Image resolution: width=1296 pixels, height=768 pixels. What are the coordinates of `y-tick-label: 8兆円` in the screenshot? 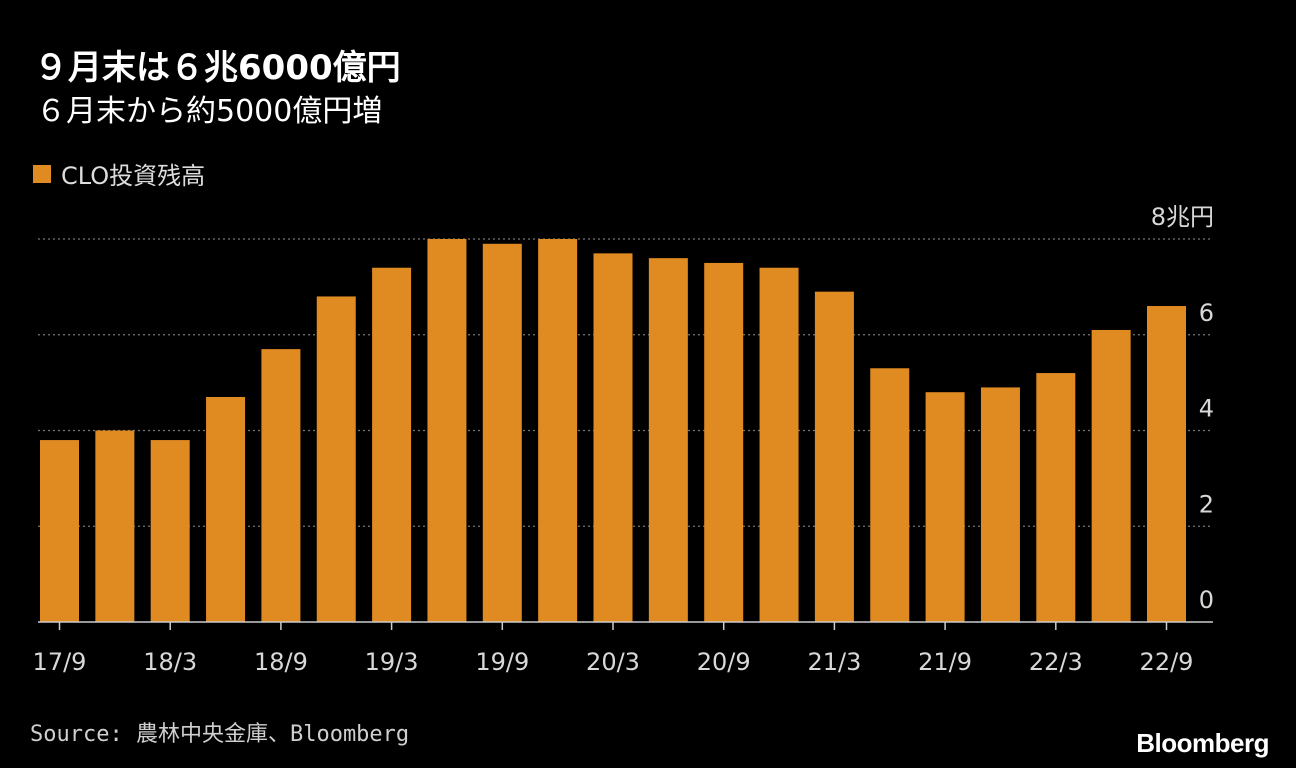 It's located at (1182, 217).